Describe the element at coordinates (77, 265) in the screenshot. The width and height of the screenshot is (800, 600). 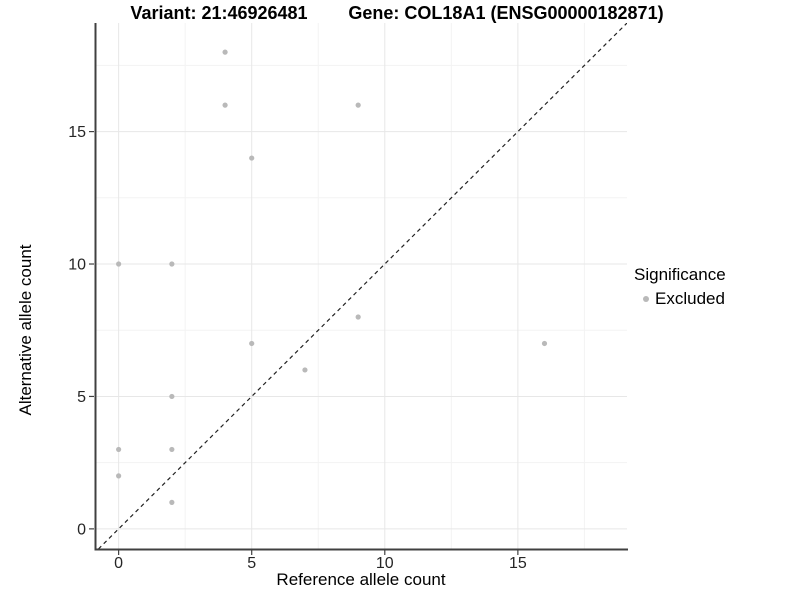
I see `y-tick-label: 10` at that location.